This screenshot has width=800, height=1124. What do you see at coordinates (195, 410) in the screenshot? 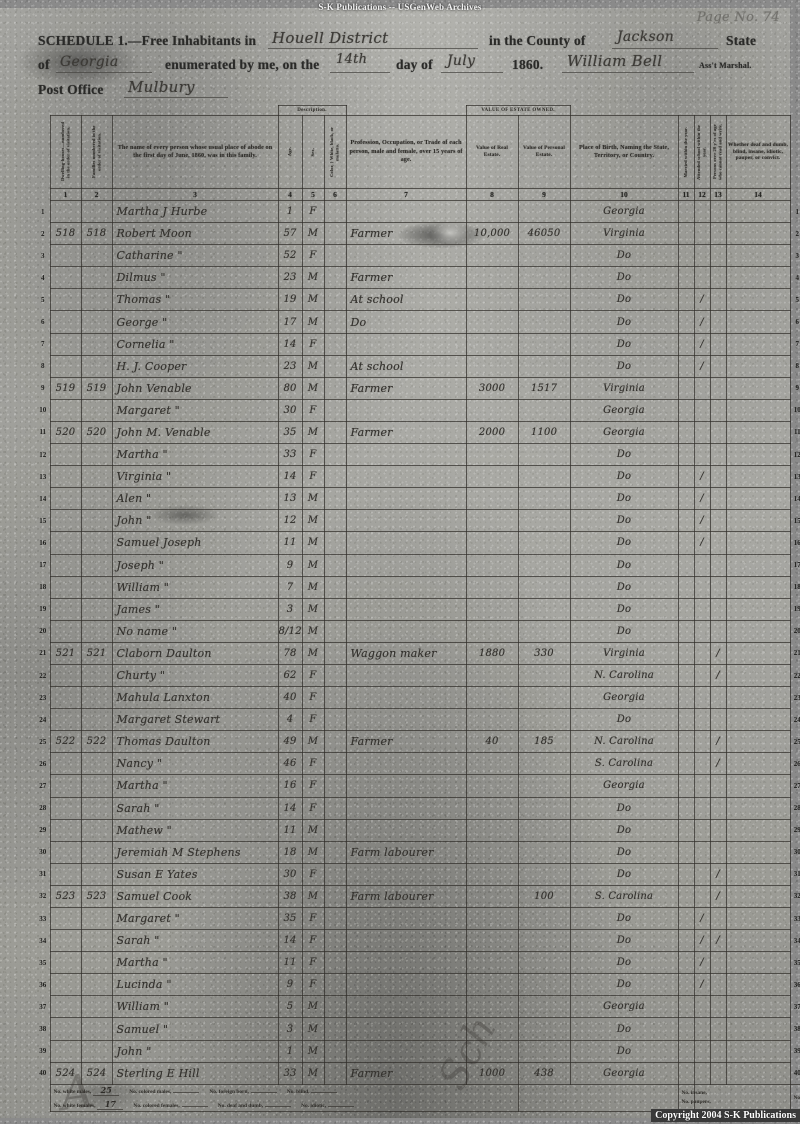
I see `cell-name: Margaret "` at bounding box center [195, 410].